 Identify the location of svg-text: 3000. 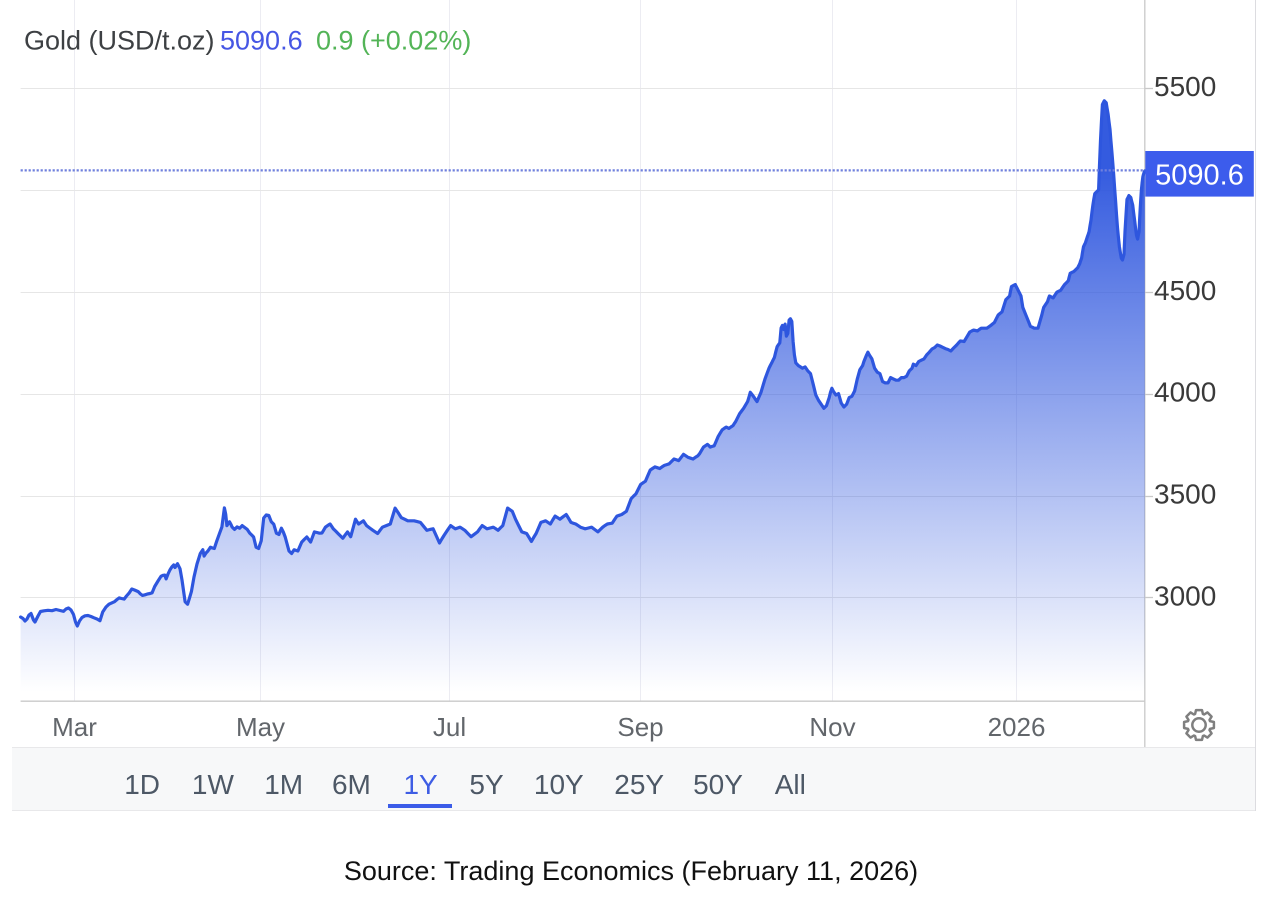
(1185, 596).